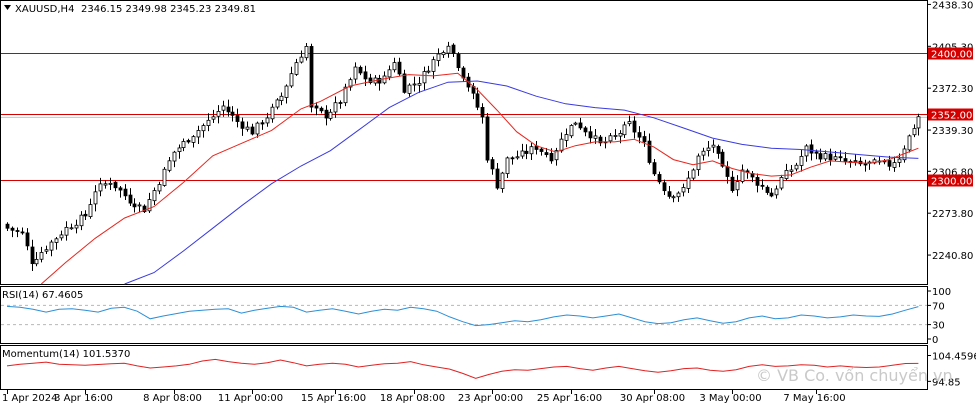 The height and width of the screenshot is (403, 976). I want to click on symbol-ohlc: 2346.15 2349.98 2345.23 2349.81, so click(168, 9).